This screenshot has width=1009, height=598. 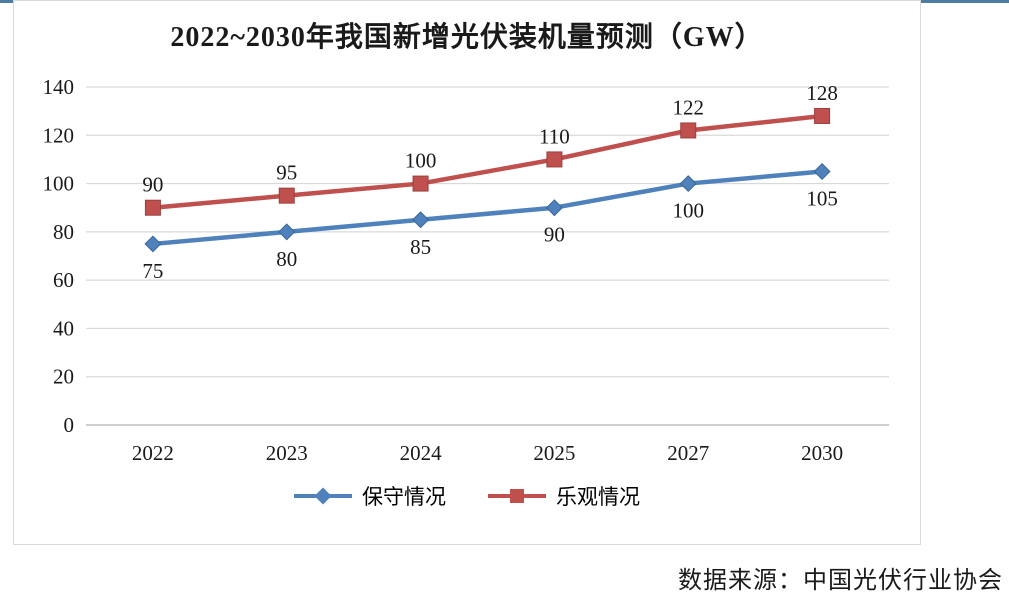 What do you see at coordinates (822, 199) in the screenshot?
I see `data-point-label: 105` at bounding box center [822, 199].